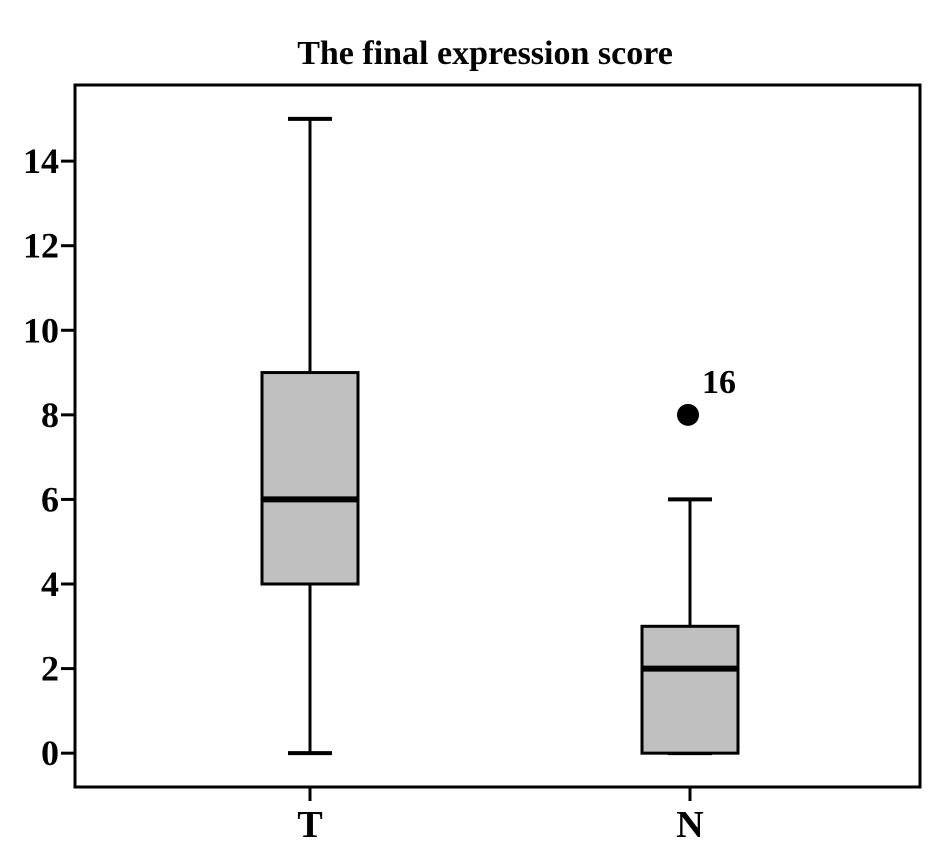 Image resolution: width=945 pixels, height=858 pixels. I want to click on y-tick-label: 8, so click(50, 415).